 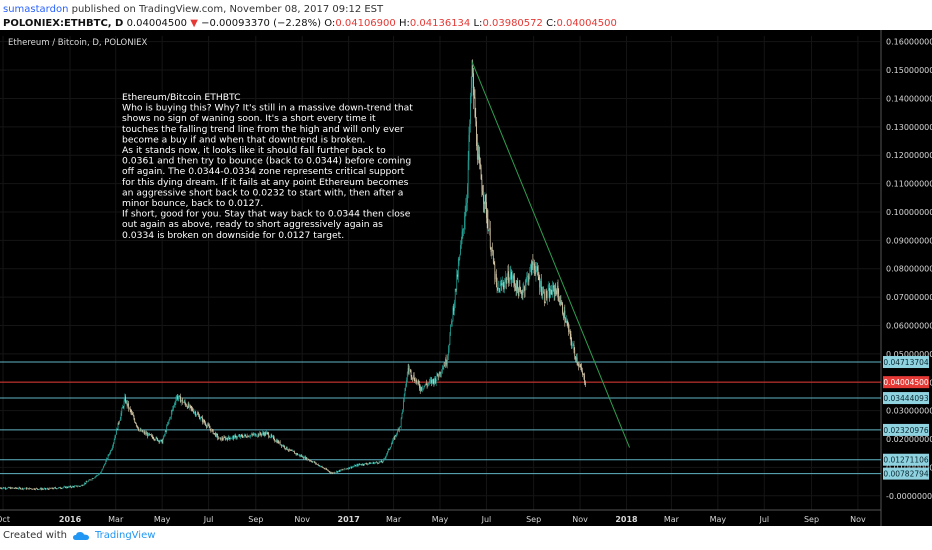 What do you see at coordinates (551, 254) in the screenshot?
I see `falling-trend-line` at bounding box center [551, 254].